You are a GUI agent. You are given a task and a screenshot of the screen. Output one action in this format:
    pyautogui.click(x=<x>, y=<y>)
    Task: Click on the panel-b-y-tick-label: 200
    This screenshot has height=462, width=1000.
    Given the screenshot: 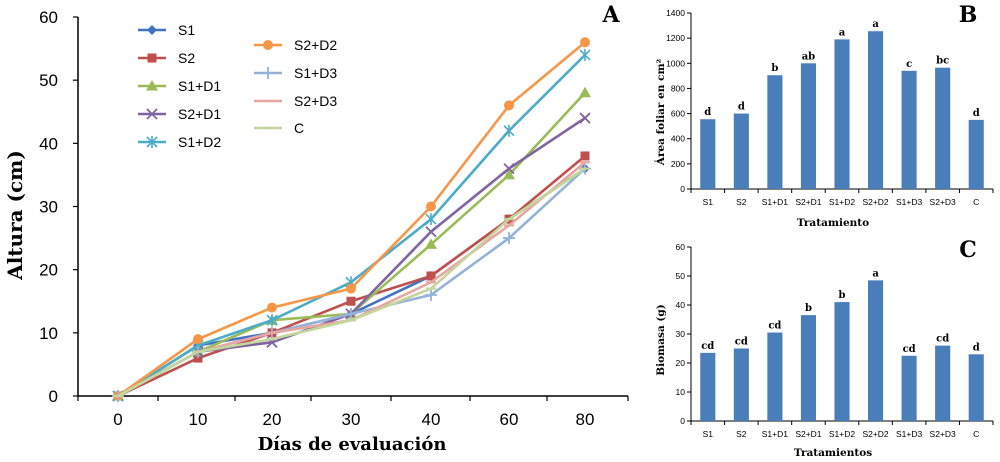 What is the action you would take?
    pyautogui.click(x=678, y=164)
    